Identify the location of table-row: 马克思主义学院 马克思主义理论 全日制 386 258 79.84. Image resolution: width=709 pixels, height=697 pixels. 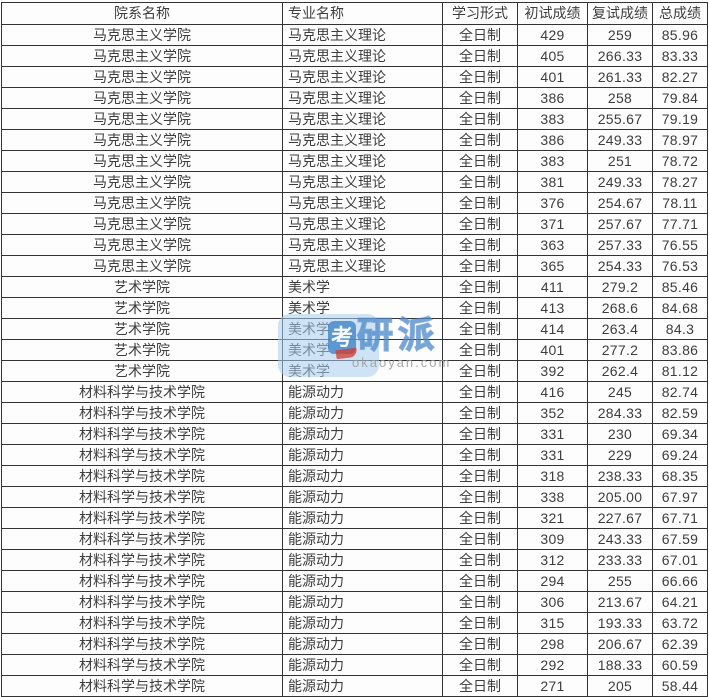
(354, 98).